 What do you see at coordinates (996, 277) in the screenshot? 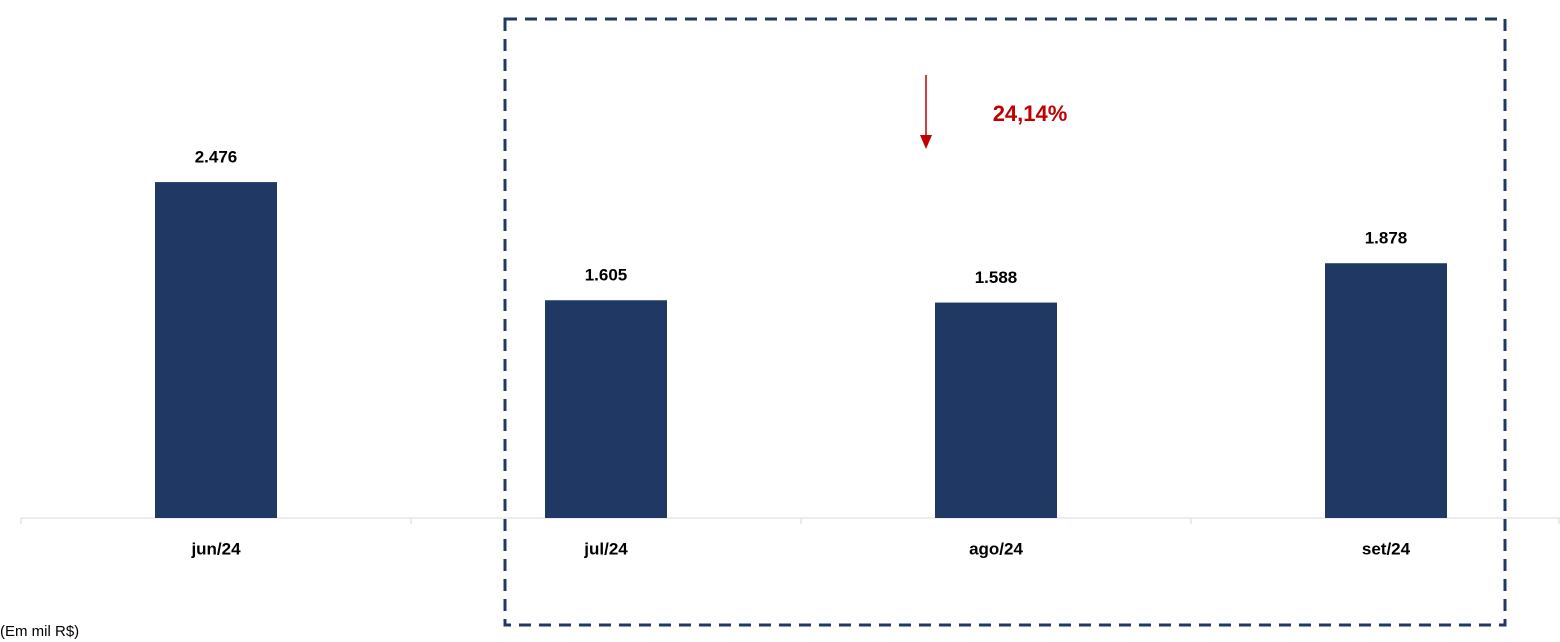
I see `data-label: 1.588` at bounding box center [996, 277].